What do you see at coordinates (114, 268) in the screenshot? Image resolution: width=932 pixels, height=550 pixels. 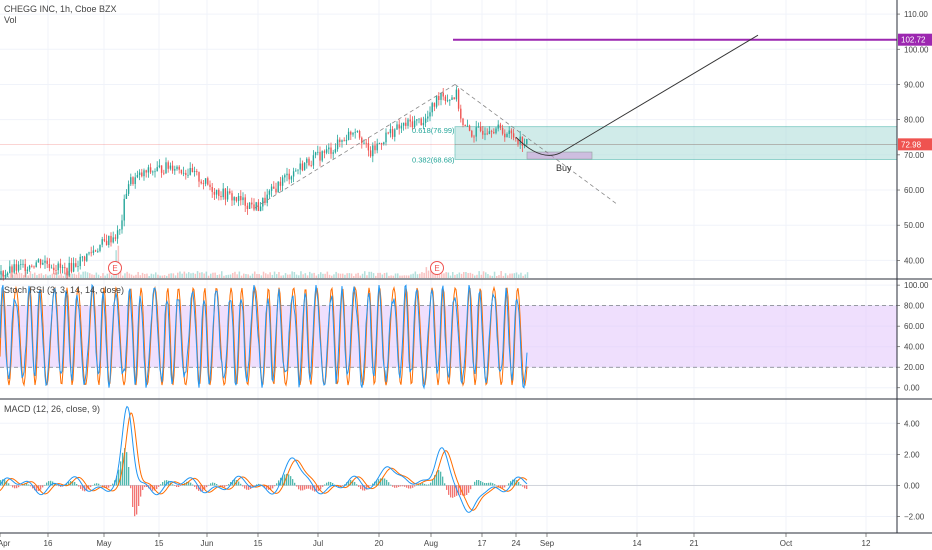 I see `earnings-label: E` at bounding box center [114, 268].